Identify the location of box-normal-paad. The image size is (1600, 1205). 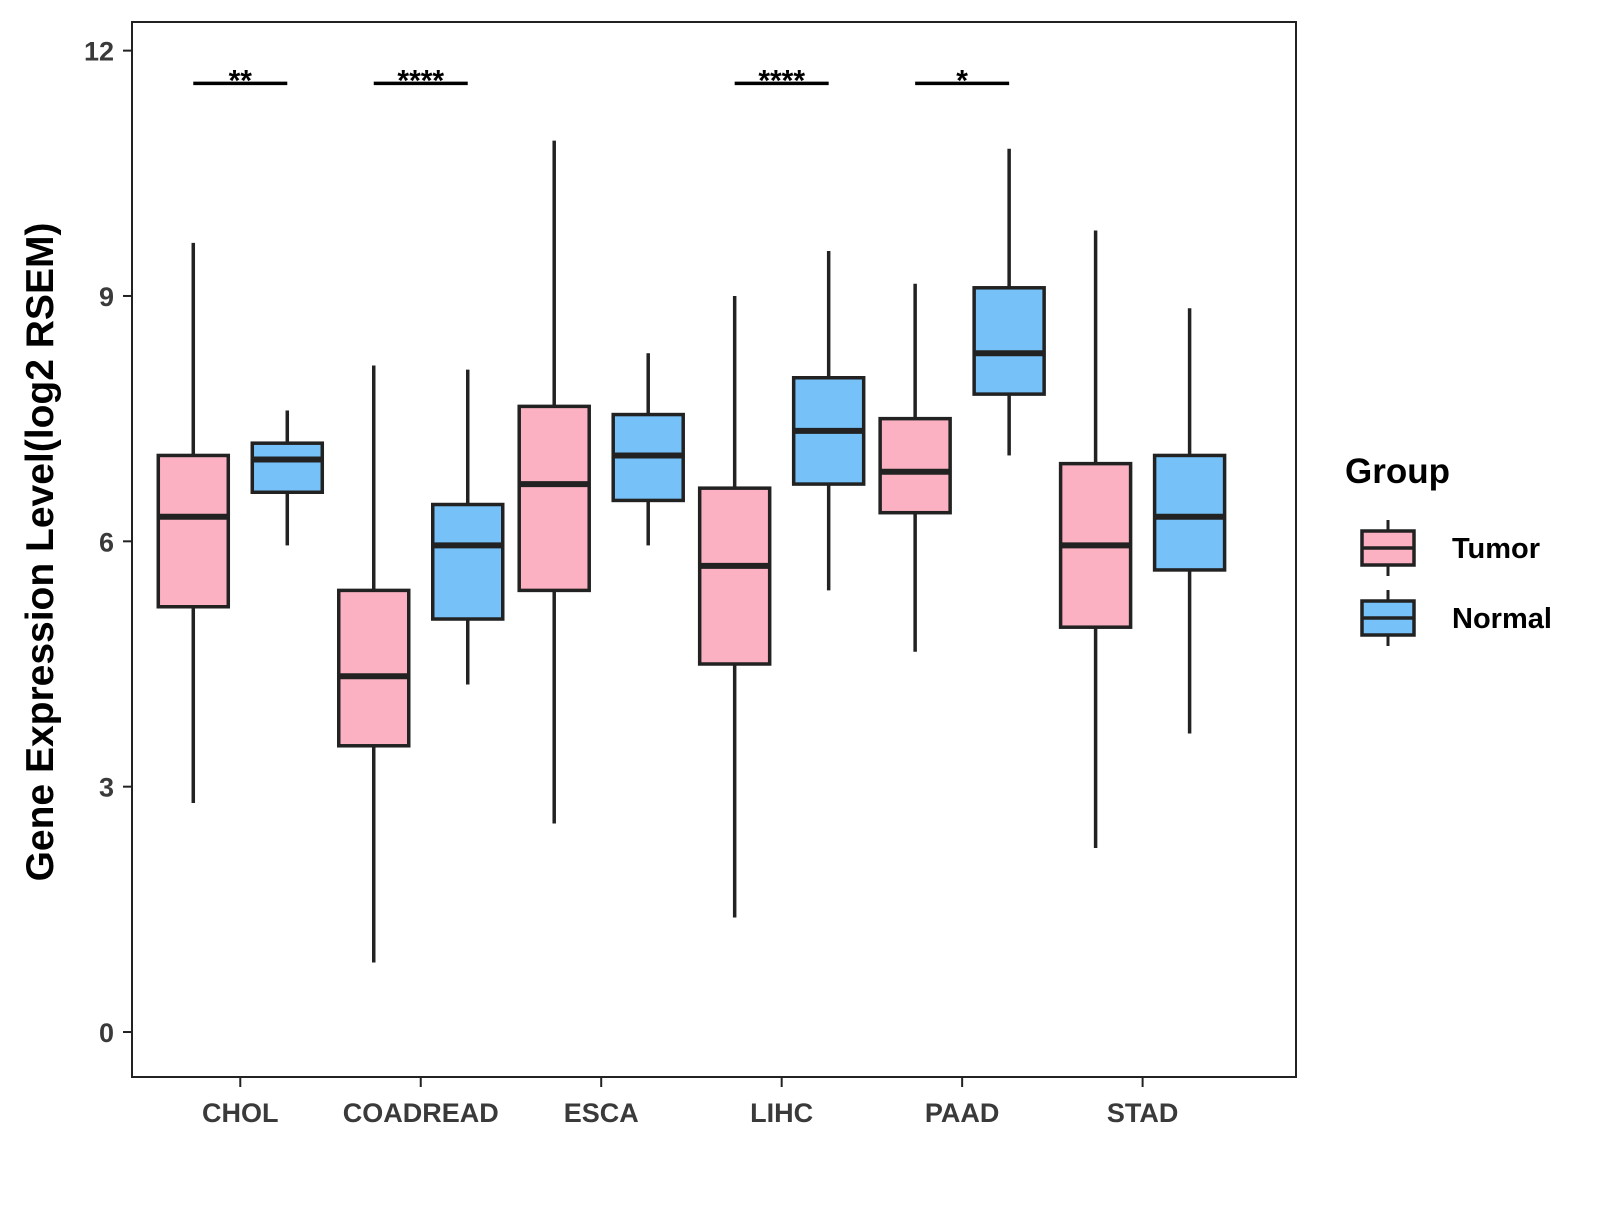
(1009, 302).